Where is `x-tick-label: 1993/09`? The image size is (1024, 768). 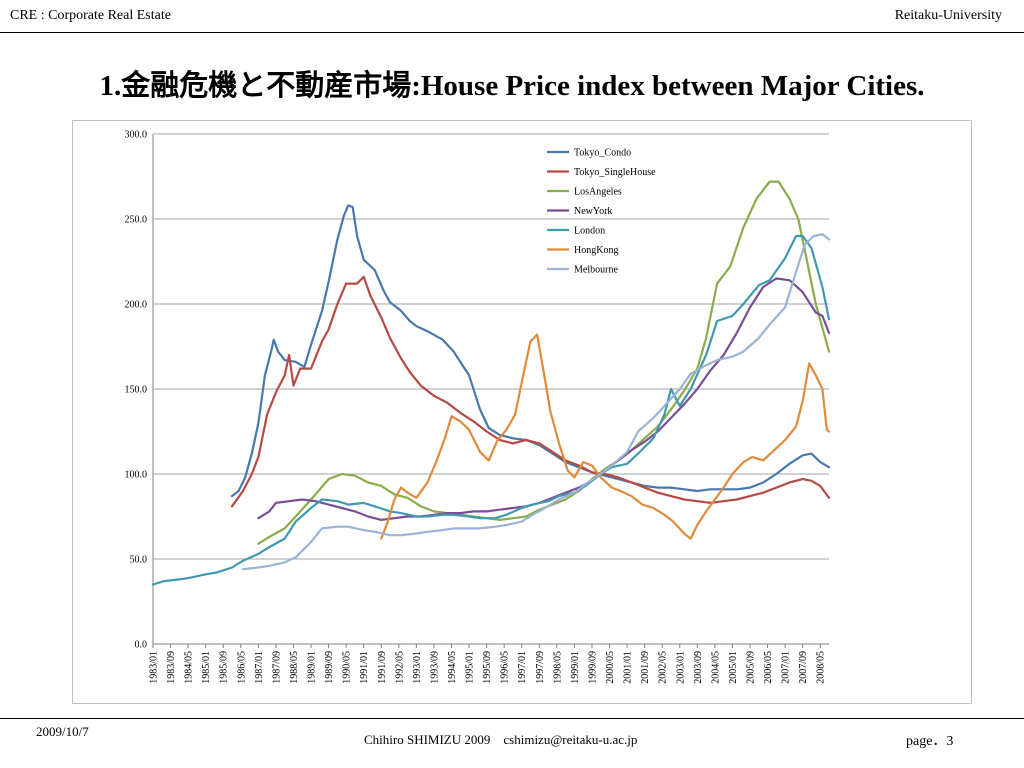 x-tick-label: 1993/09 is located at coordinates (434, 667).